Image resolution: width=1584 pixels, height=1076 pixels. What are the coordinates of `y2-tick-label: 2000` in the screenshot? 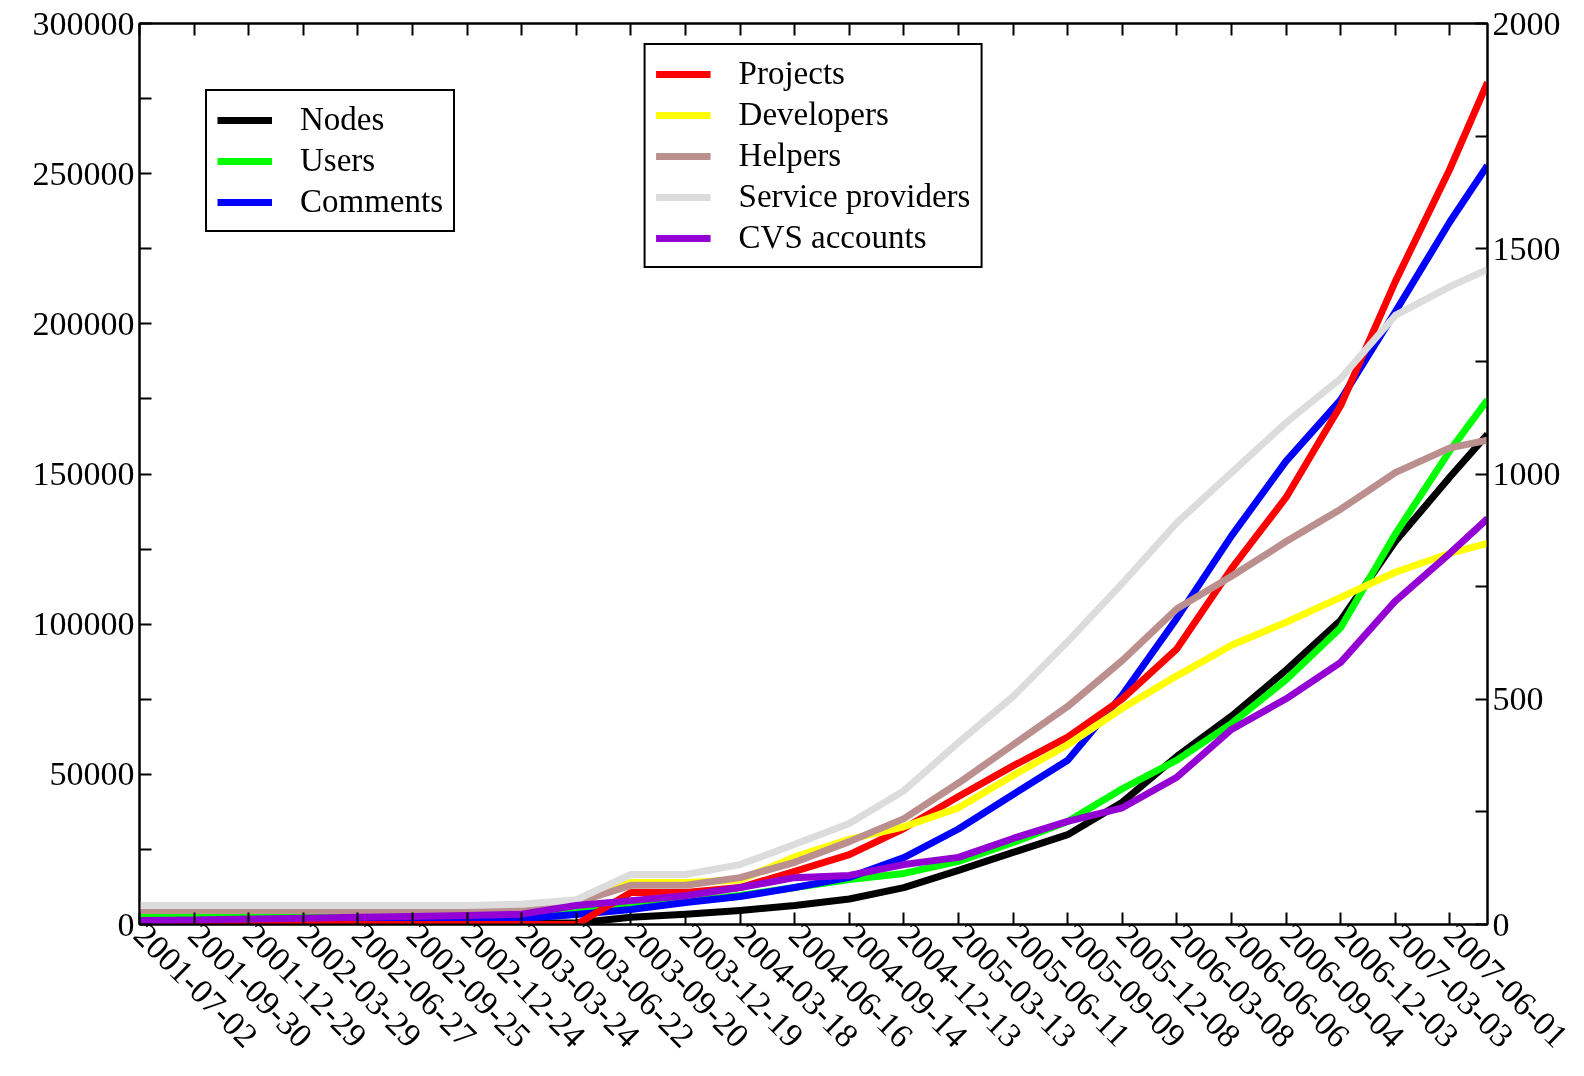 It's located at (1526, 23).